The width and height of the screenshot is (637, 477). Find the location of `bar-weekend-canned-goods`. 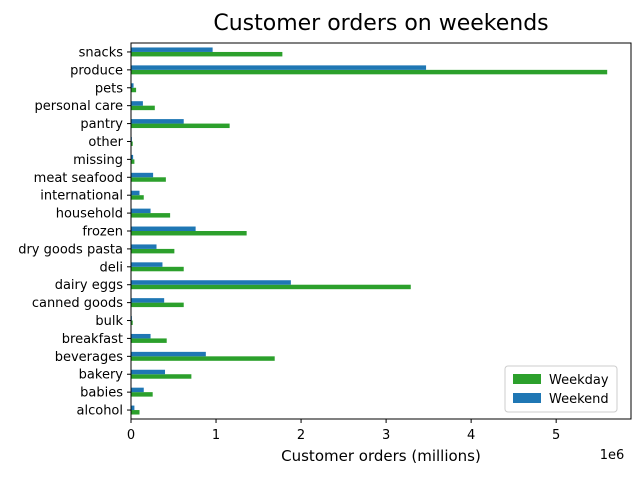

bar-weekend-canned-goods is located at coordinates (148, 300).